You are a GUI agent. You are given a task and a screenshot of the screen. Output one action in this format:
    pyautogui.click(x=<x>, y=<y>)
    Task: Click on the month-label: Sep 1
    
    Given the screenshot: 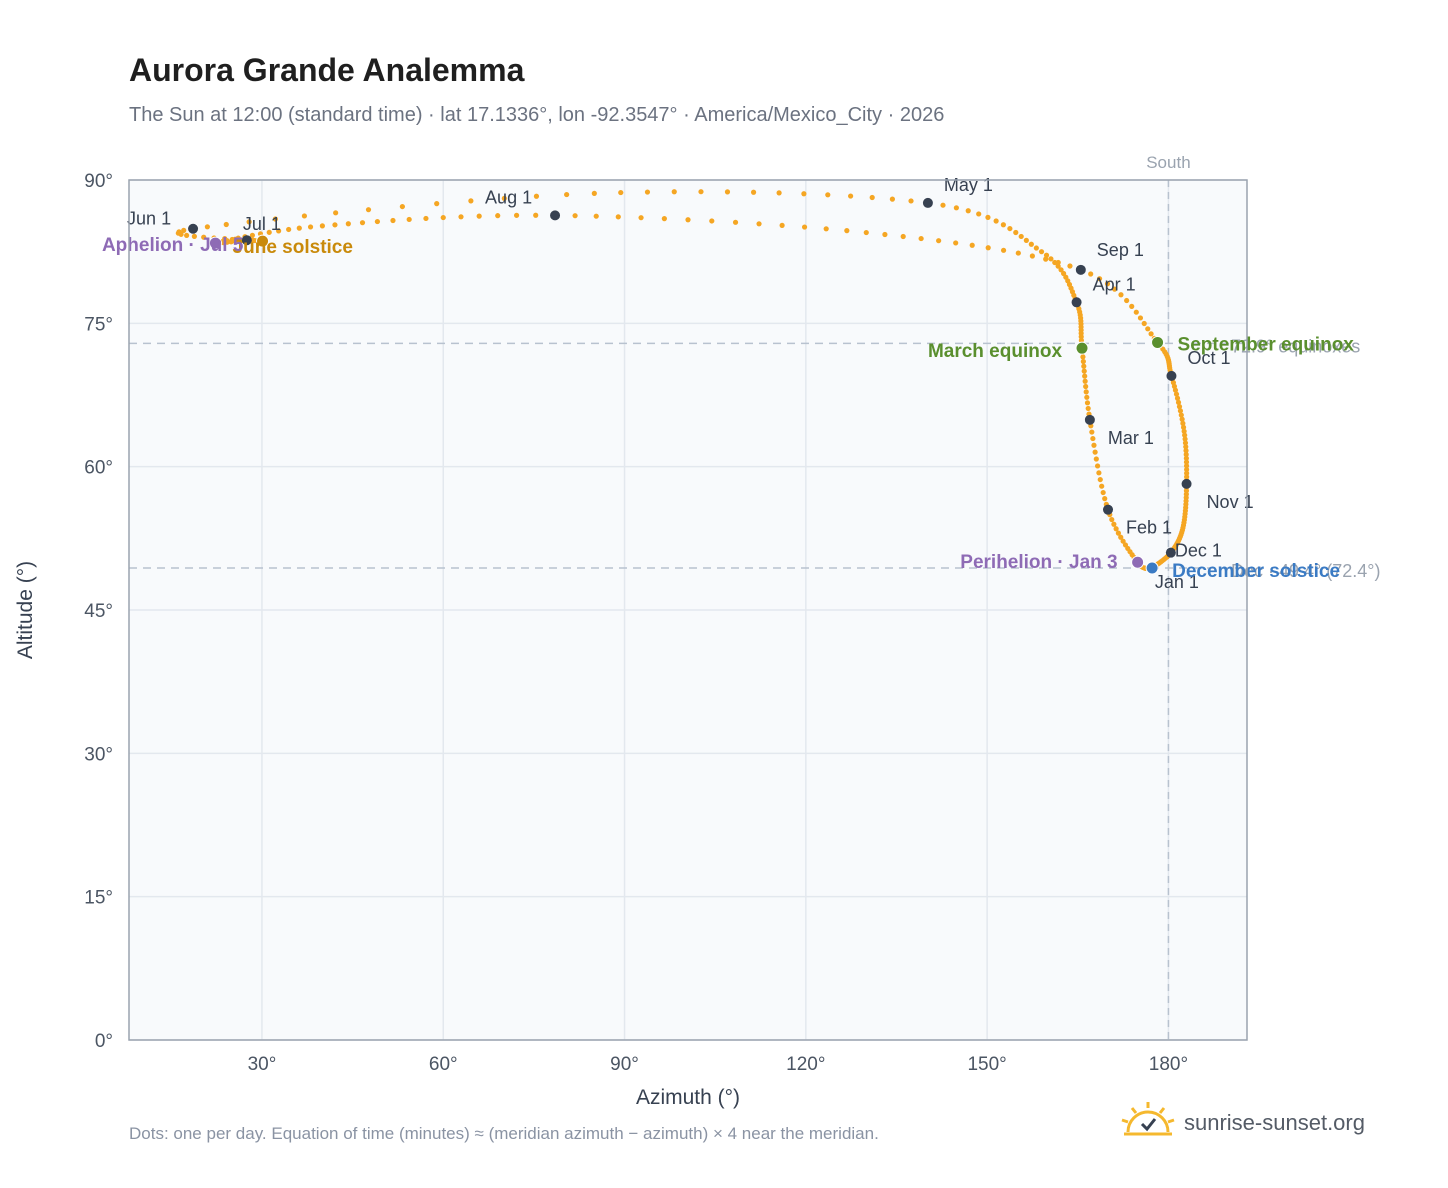 What is the action you would take?
    pyautogui.click(x=1120, y=250)
    